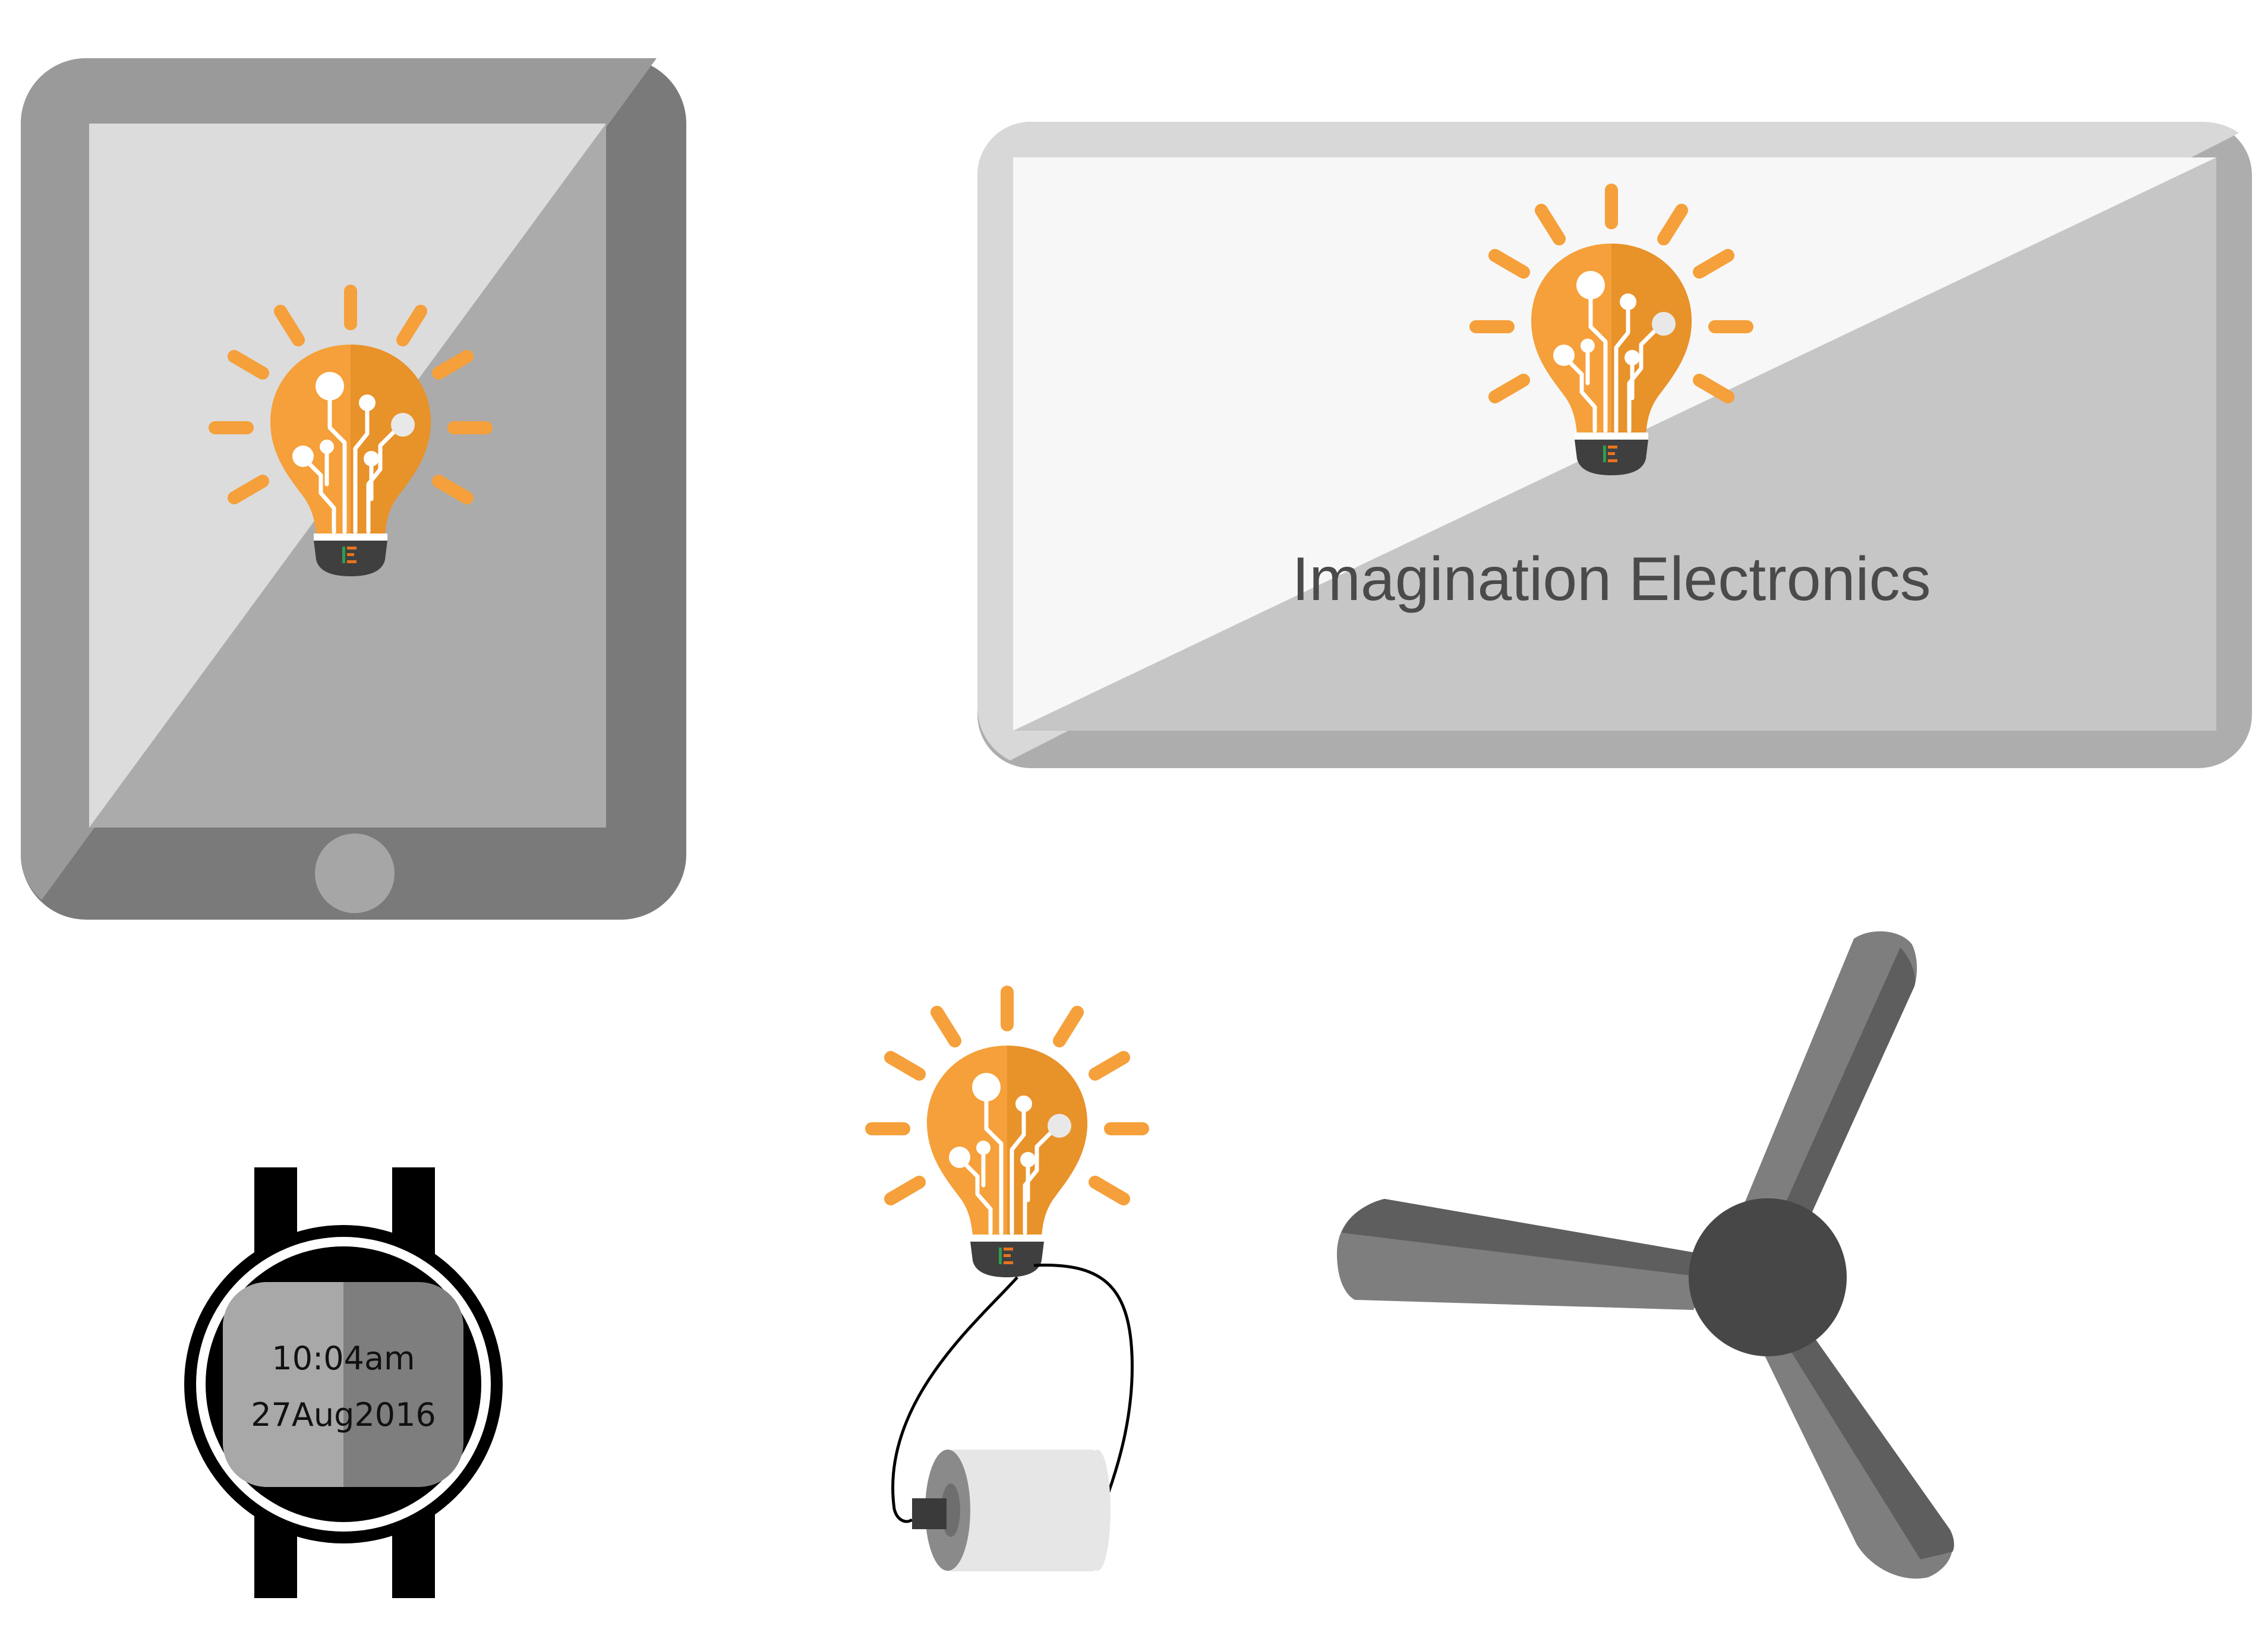 The image size is (2268, 1648). I want to click on lightbulb-circuit-icon, so click(1007, 1134).